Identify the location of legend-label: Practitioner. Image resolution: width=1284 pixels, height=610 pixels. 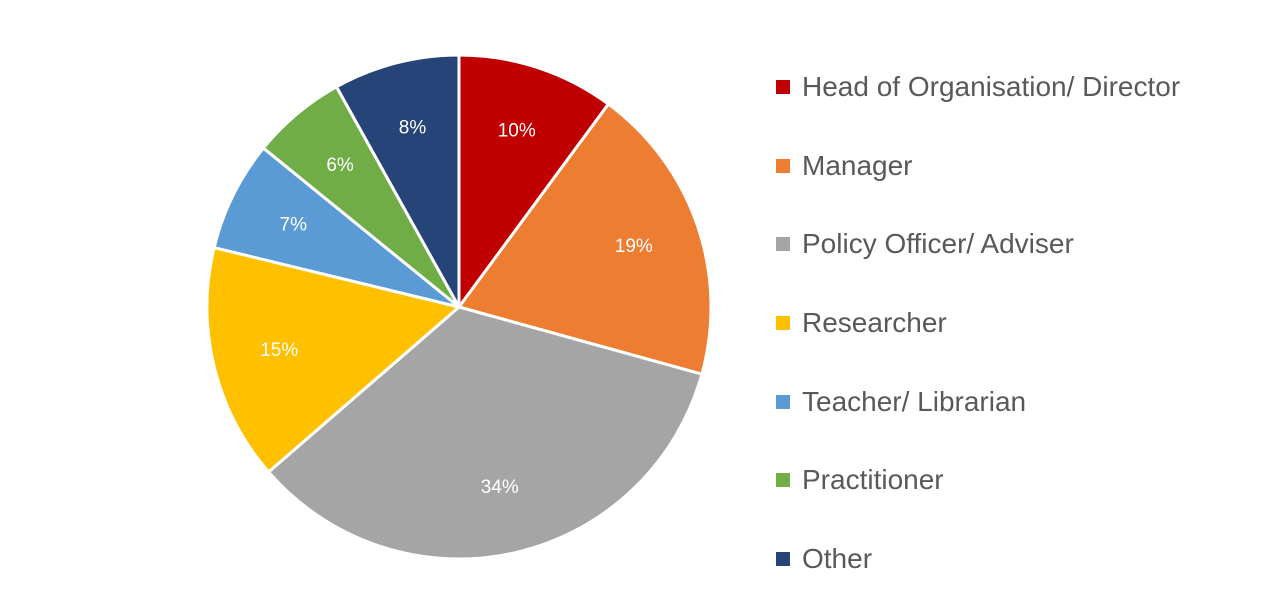
(873, 480).